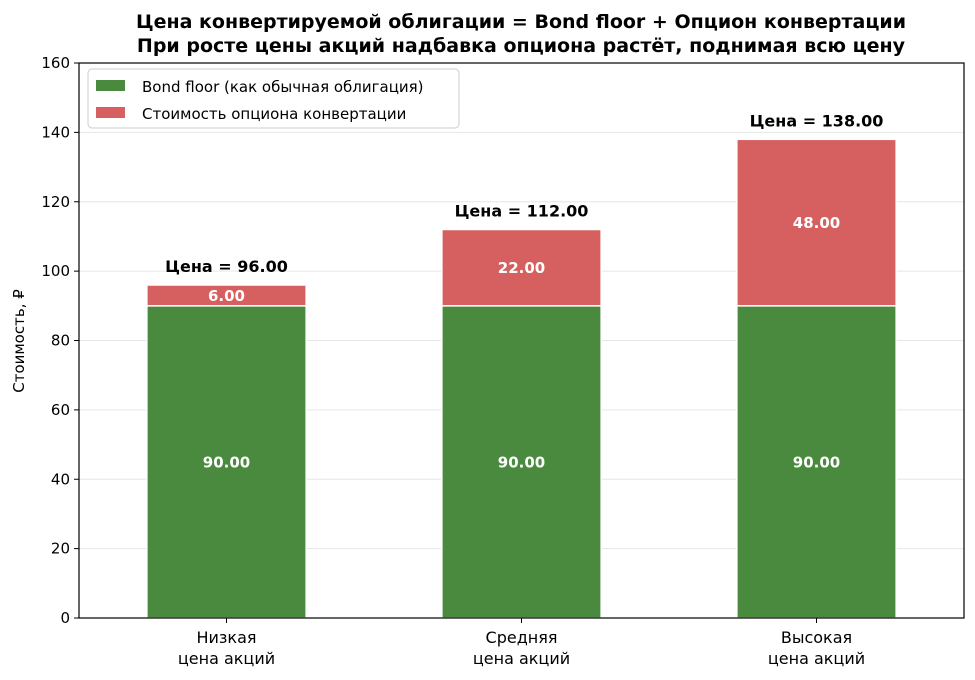 The width and height of the screenshot is (975, 680). I want to click on y-tick-label-8: 160, so click(55, 63).